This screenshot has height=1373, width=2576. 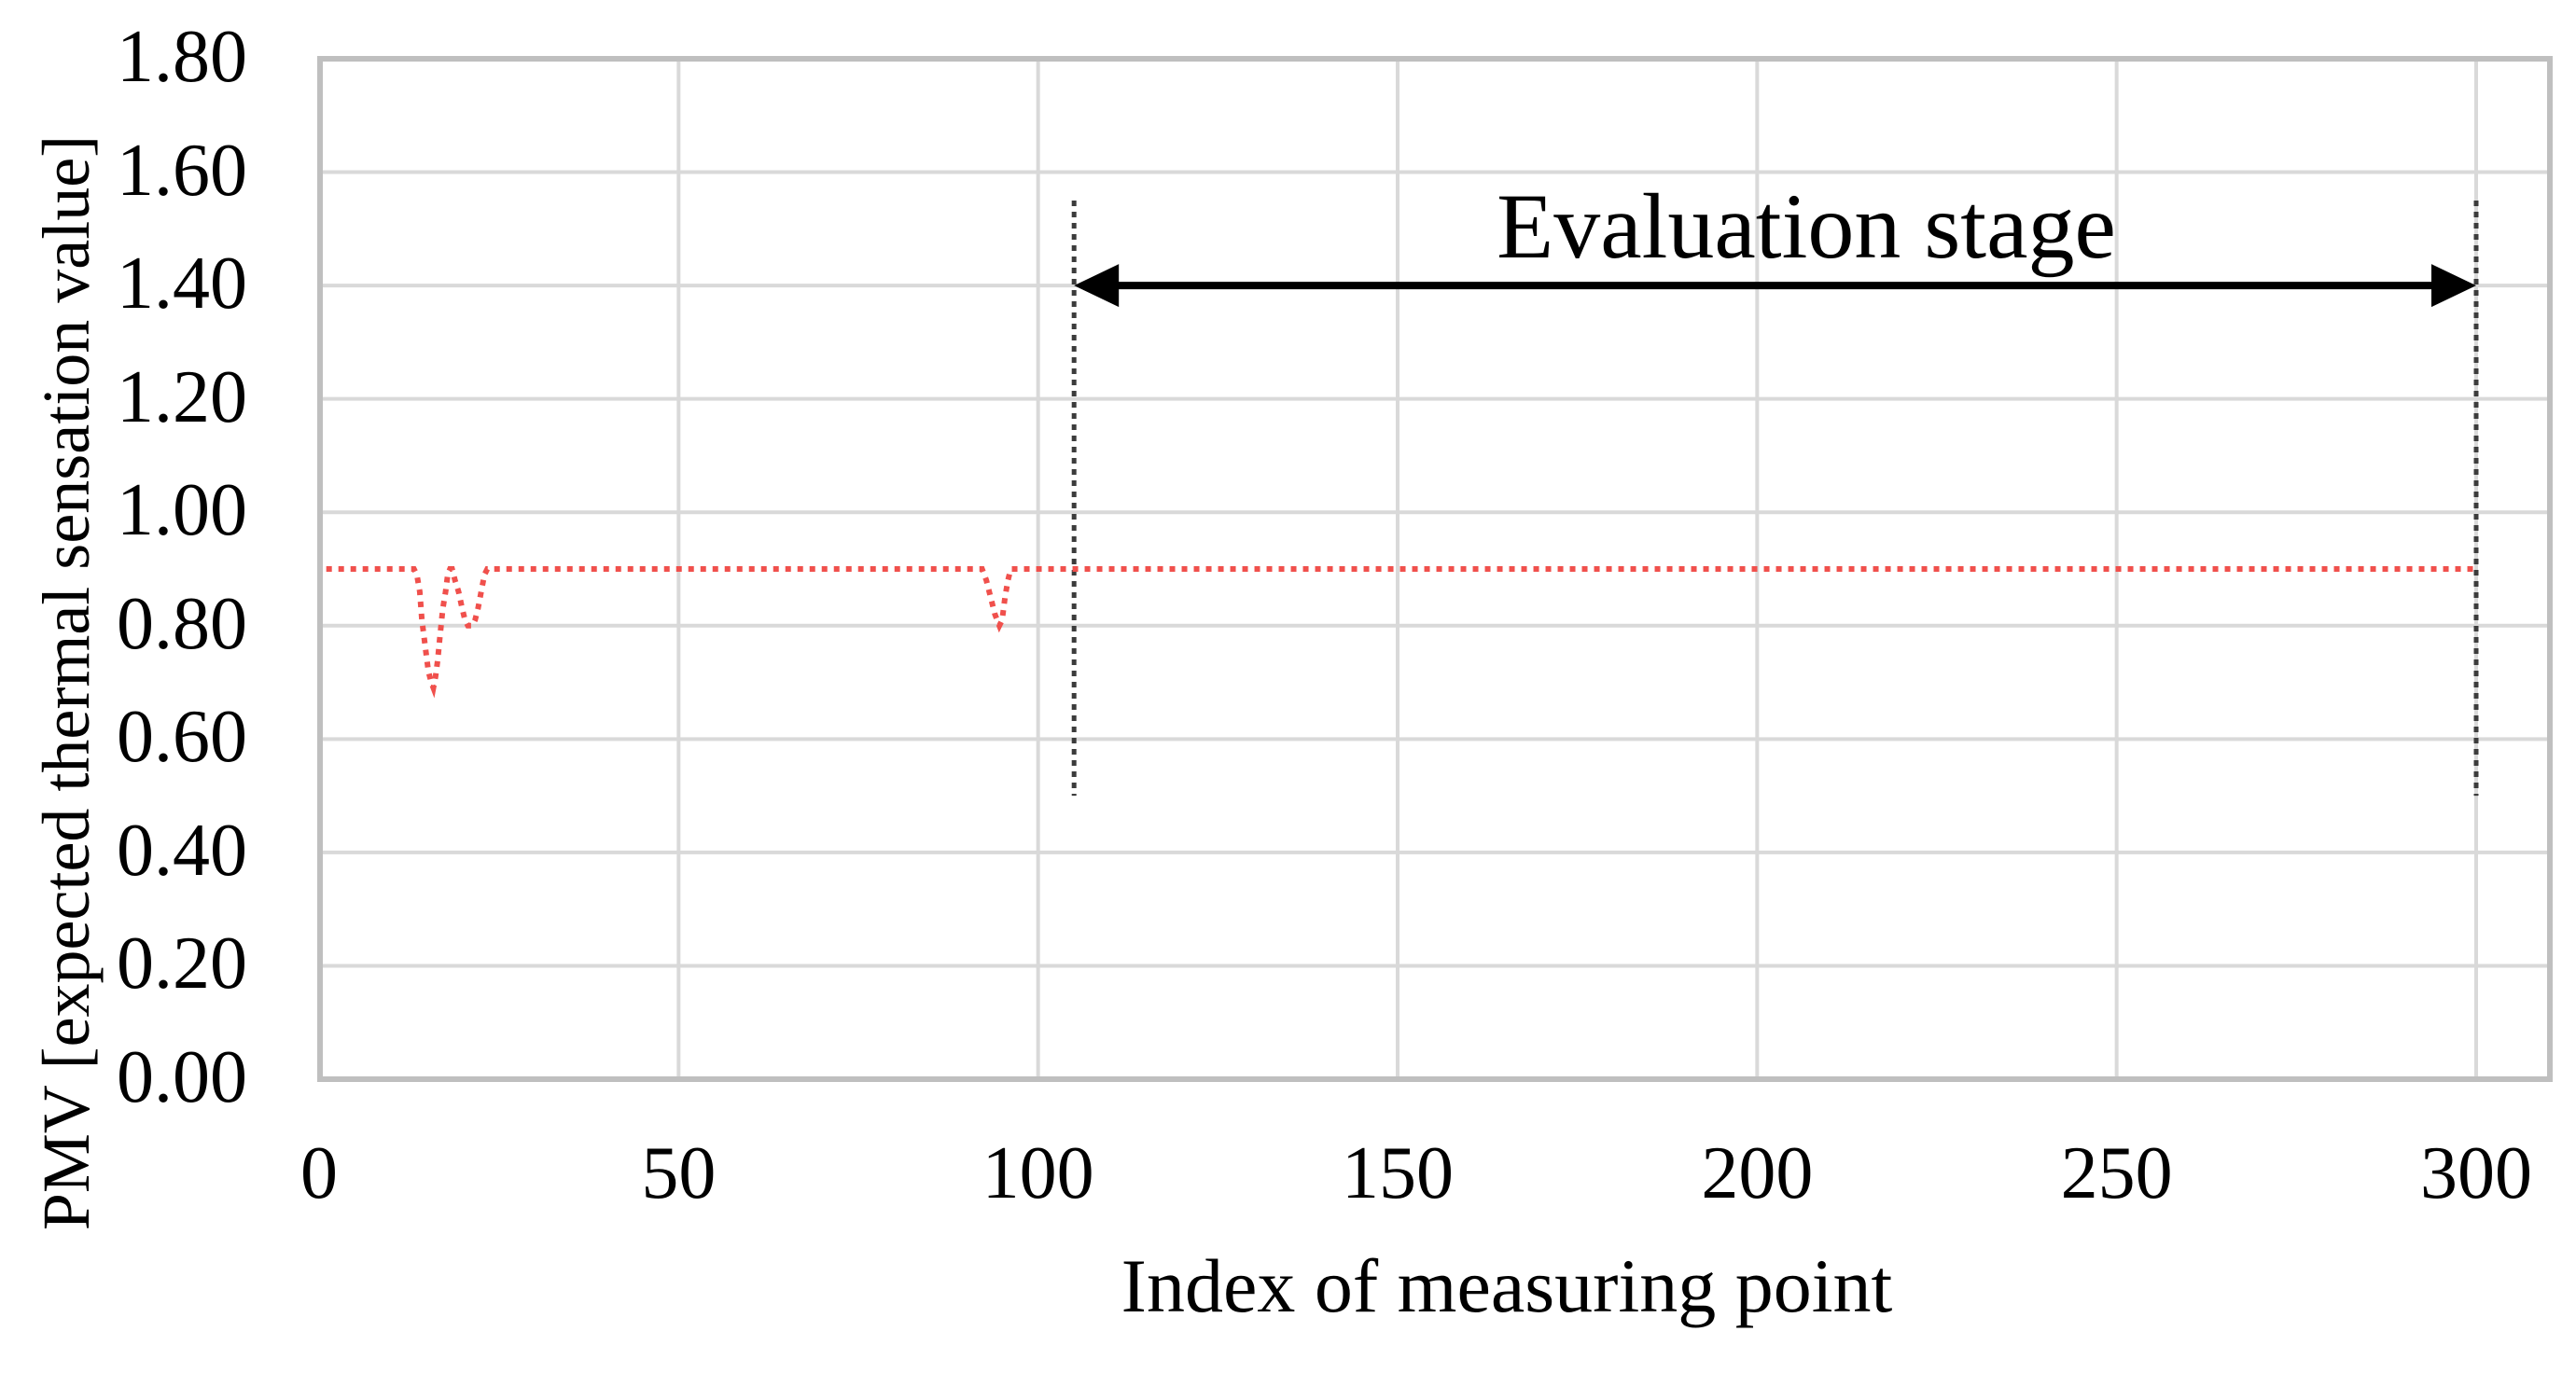 What do you see at coordinates (679, 1173) in the screenshot?
I see `x-tick-label: 50` at bounding box center [679, 1173].